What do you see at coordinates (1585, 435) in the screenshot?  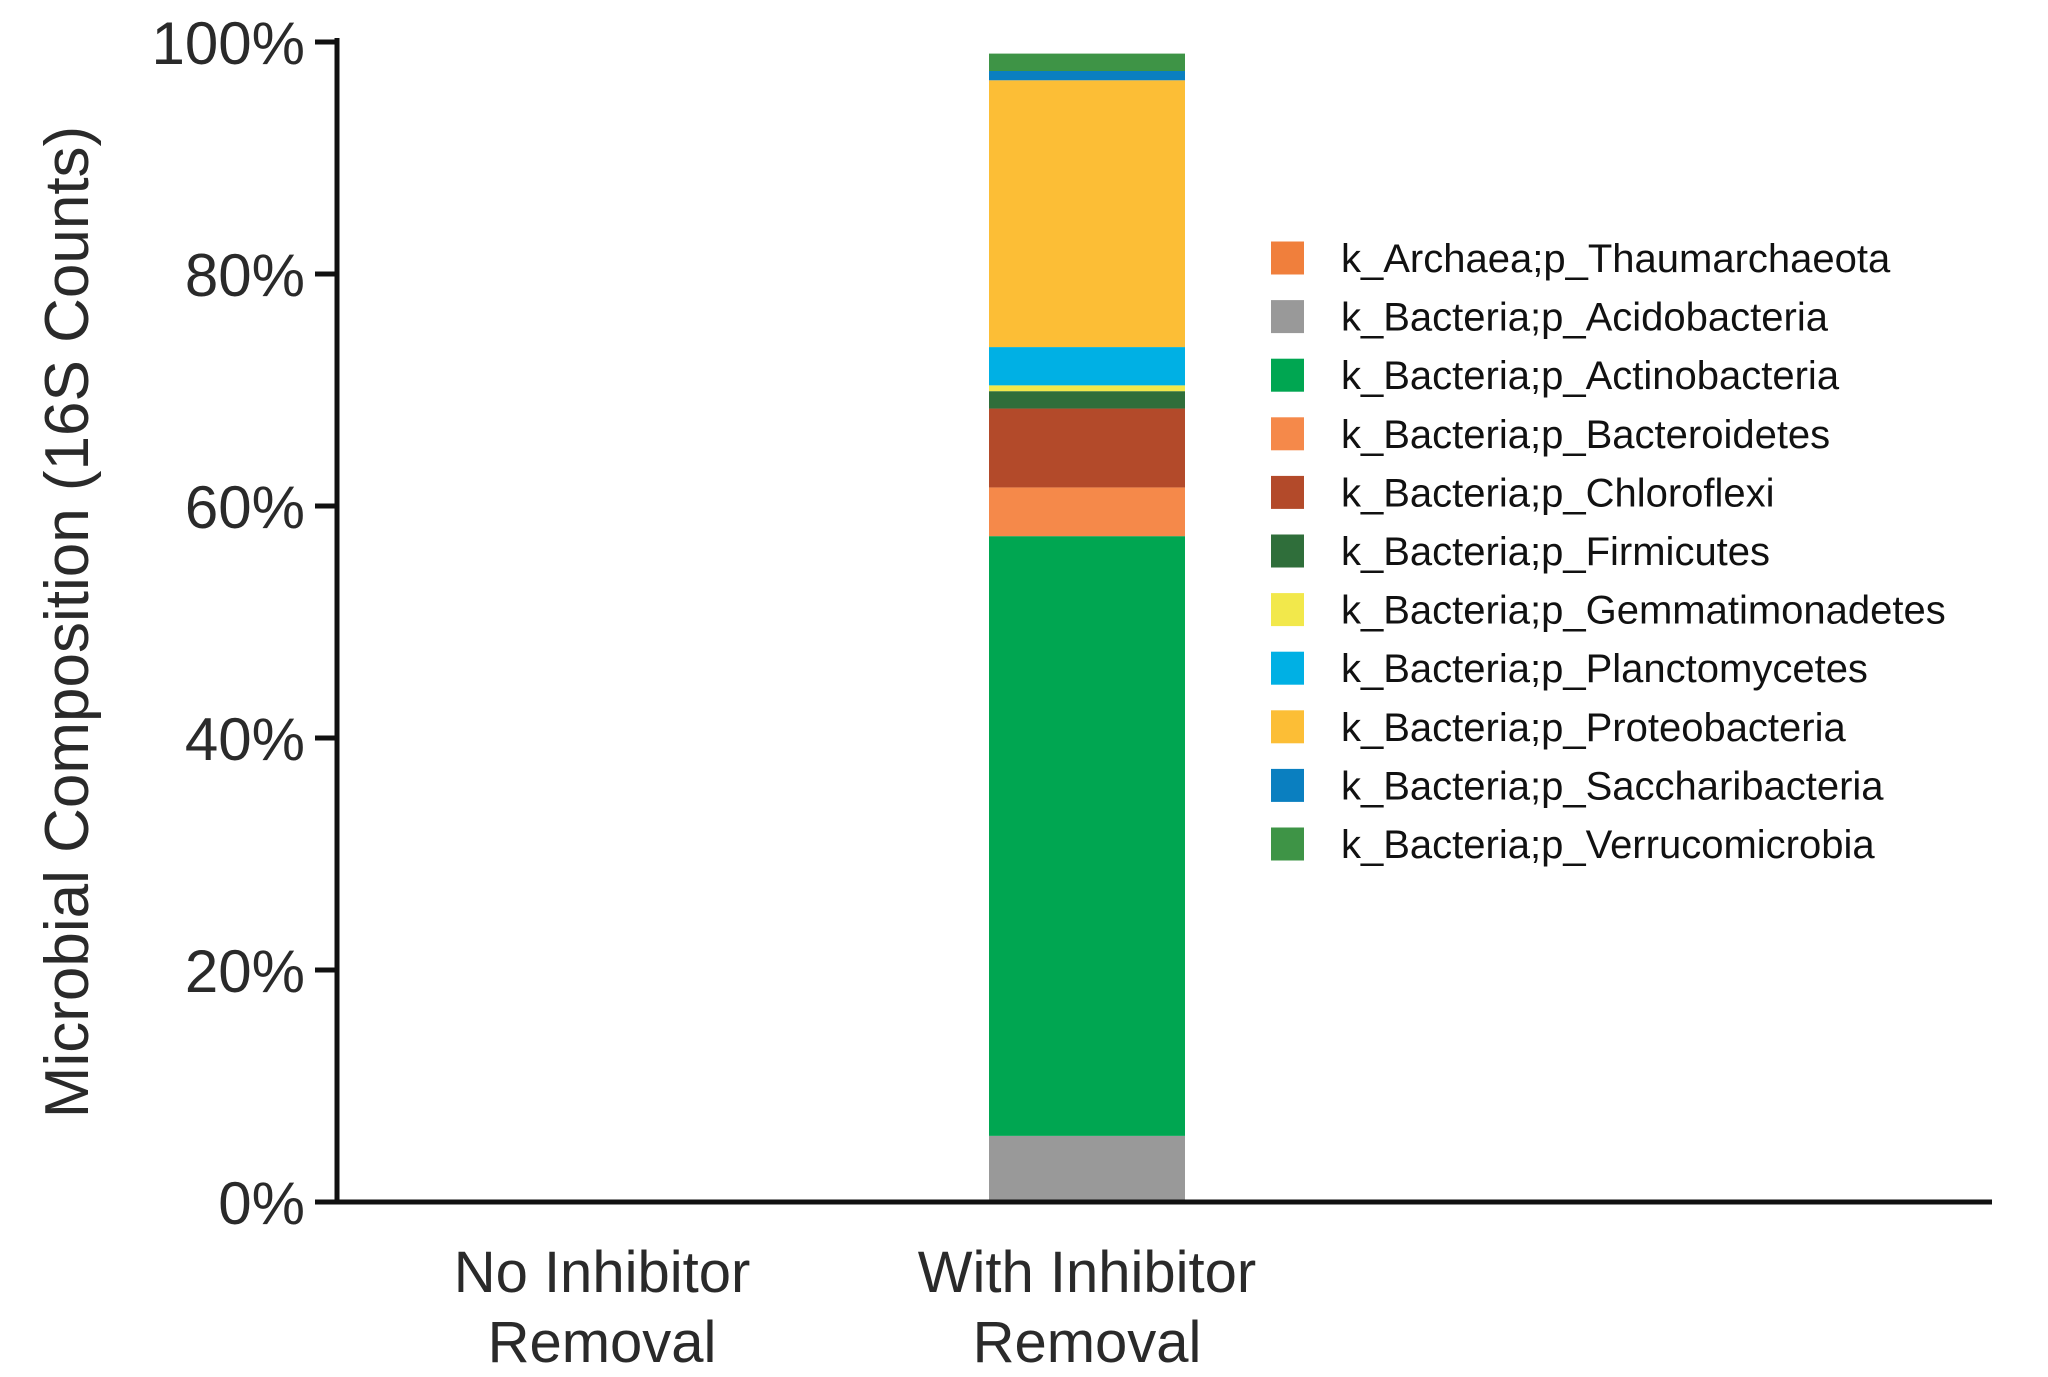 I see `legend-entry: k_Bacteria;p_Bacteroidetes` at bounding box center [1585, 435].